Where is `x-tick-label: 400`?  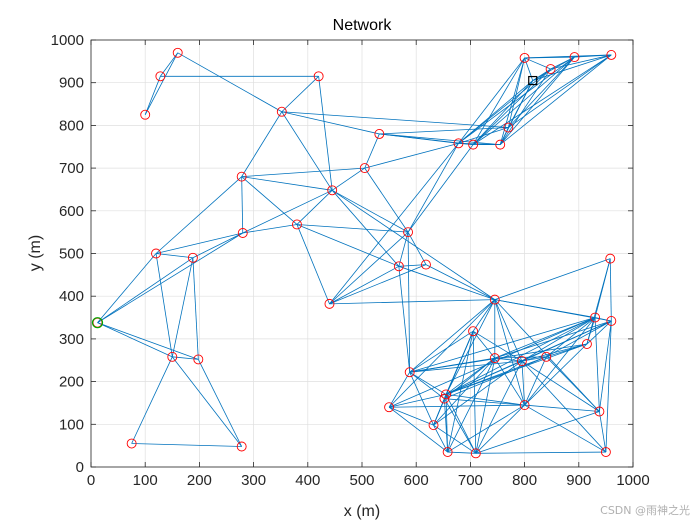
x-tick-label: 400 is located at coordinates (307, 480).